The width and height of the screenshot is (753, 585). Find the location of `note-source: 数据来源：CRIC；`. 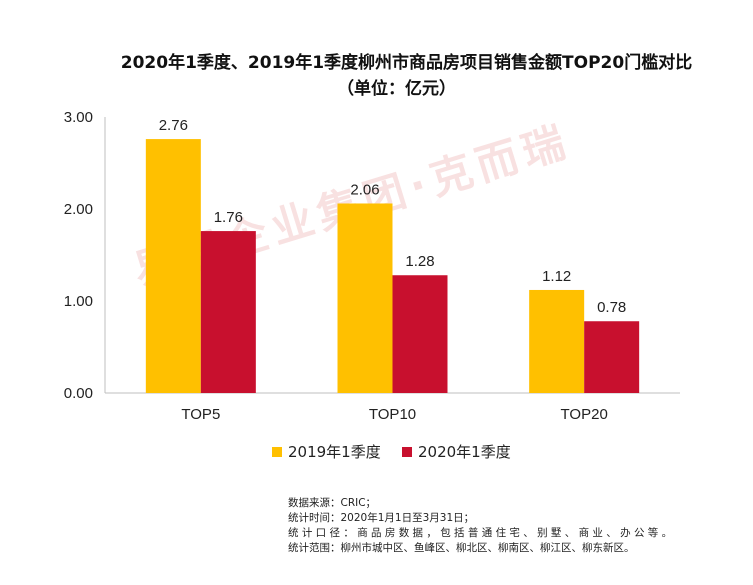

note-source: 数据来源：CRIC； is located at coordinates (332, 503).